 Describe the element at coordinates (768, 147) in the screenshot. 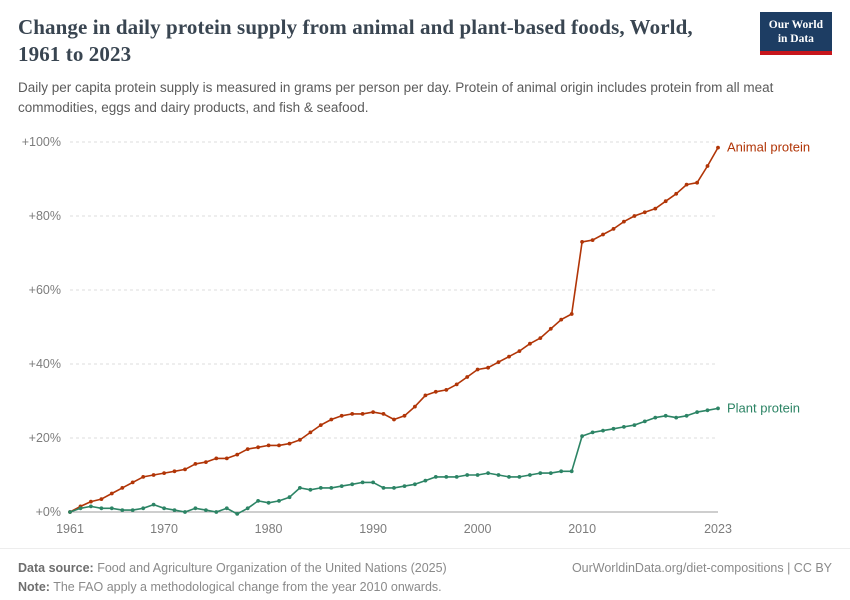

I see `animal-protein-label: Animal protein` at that location.